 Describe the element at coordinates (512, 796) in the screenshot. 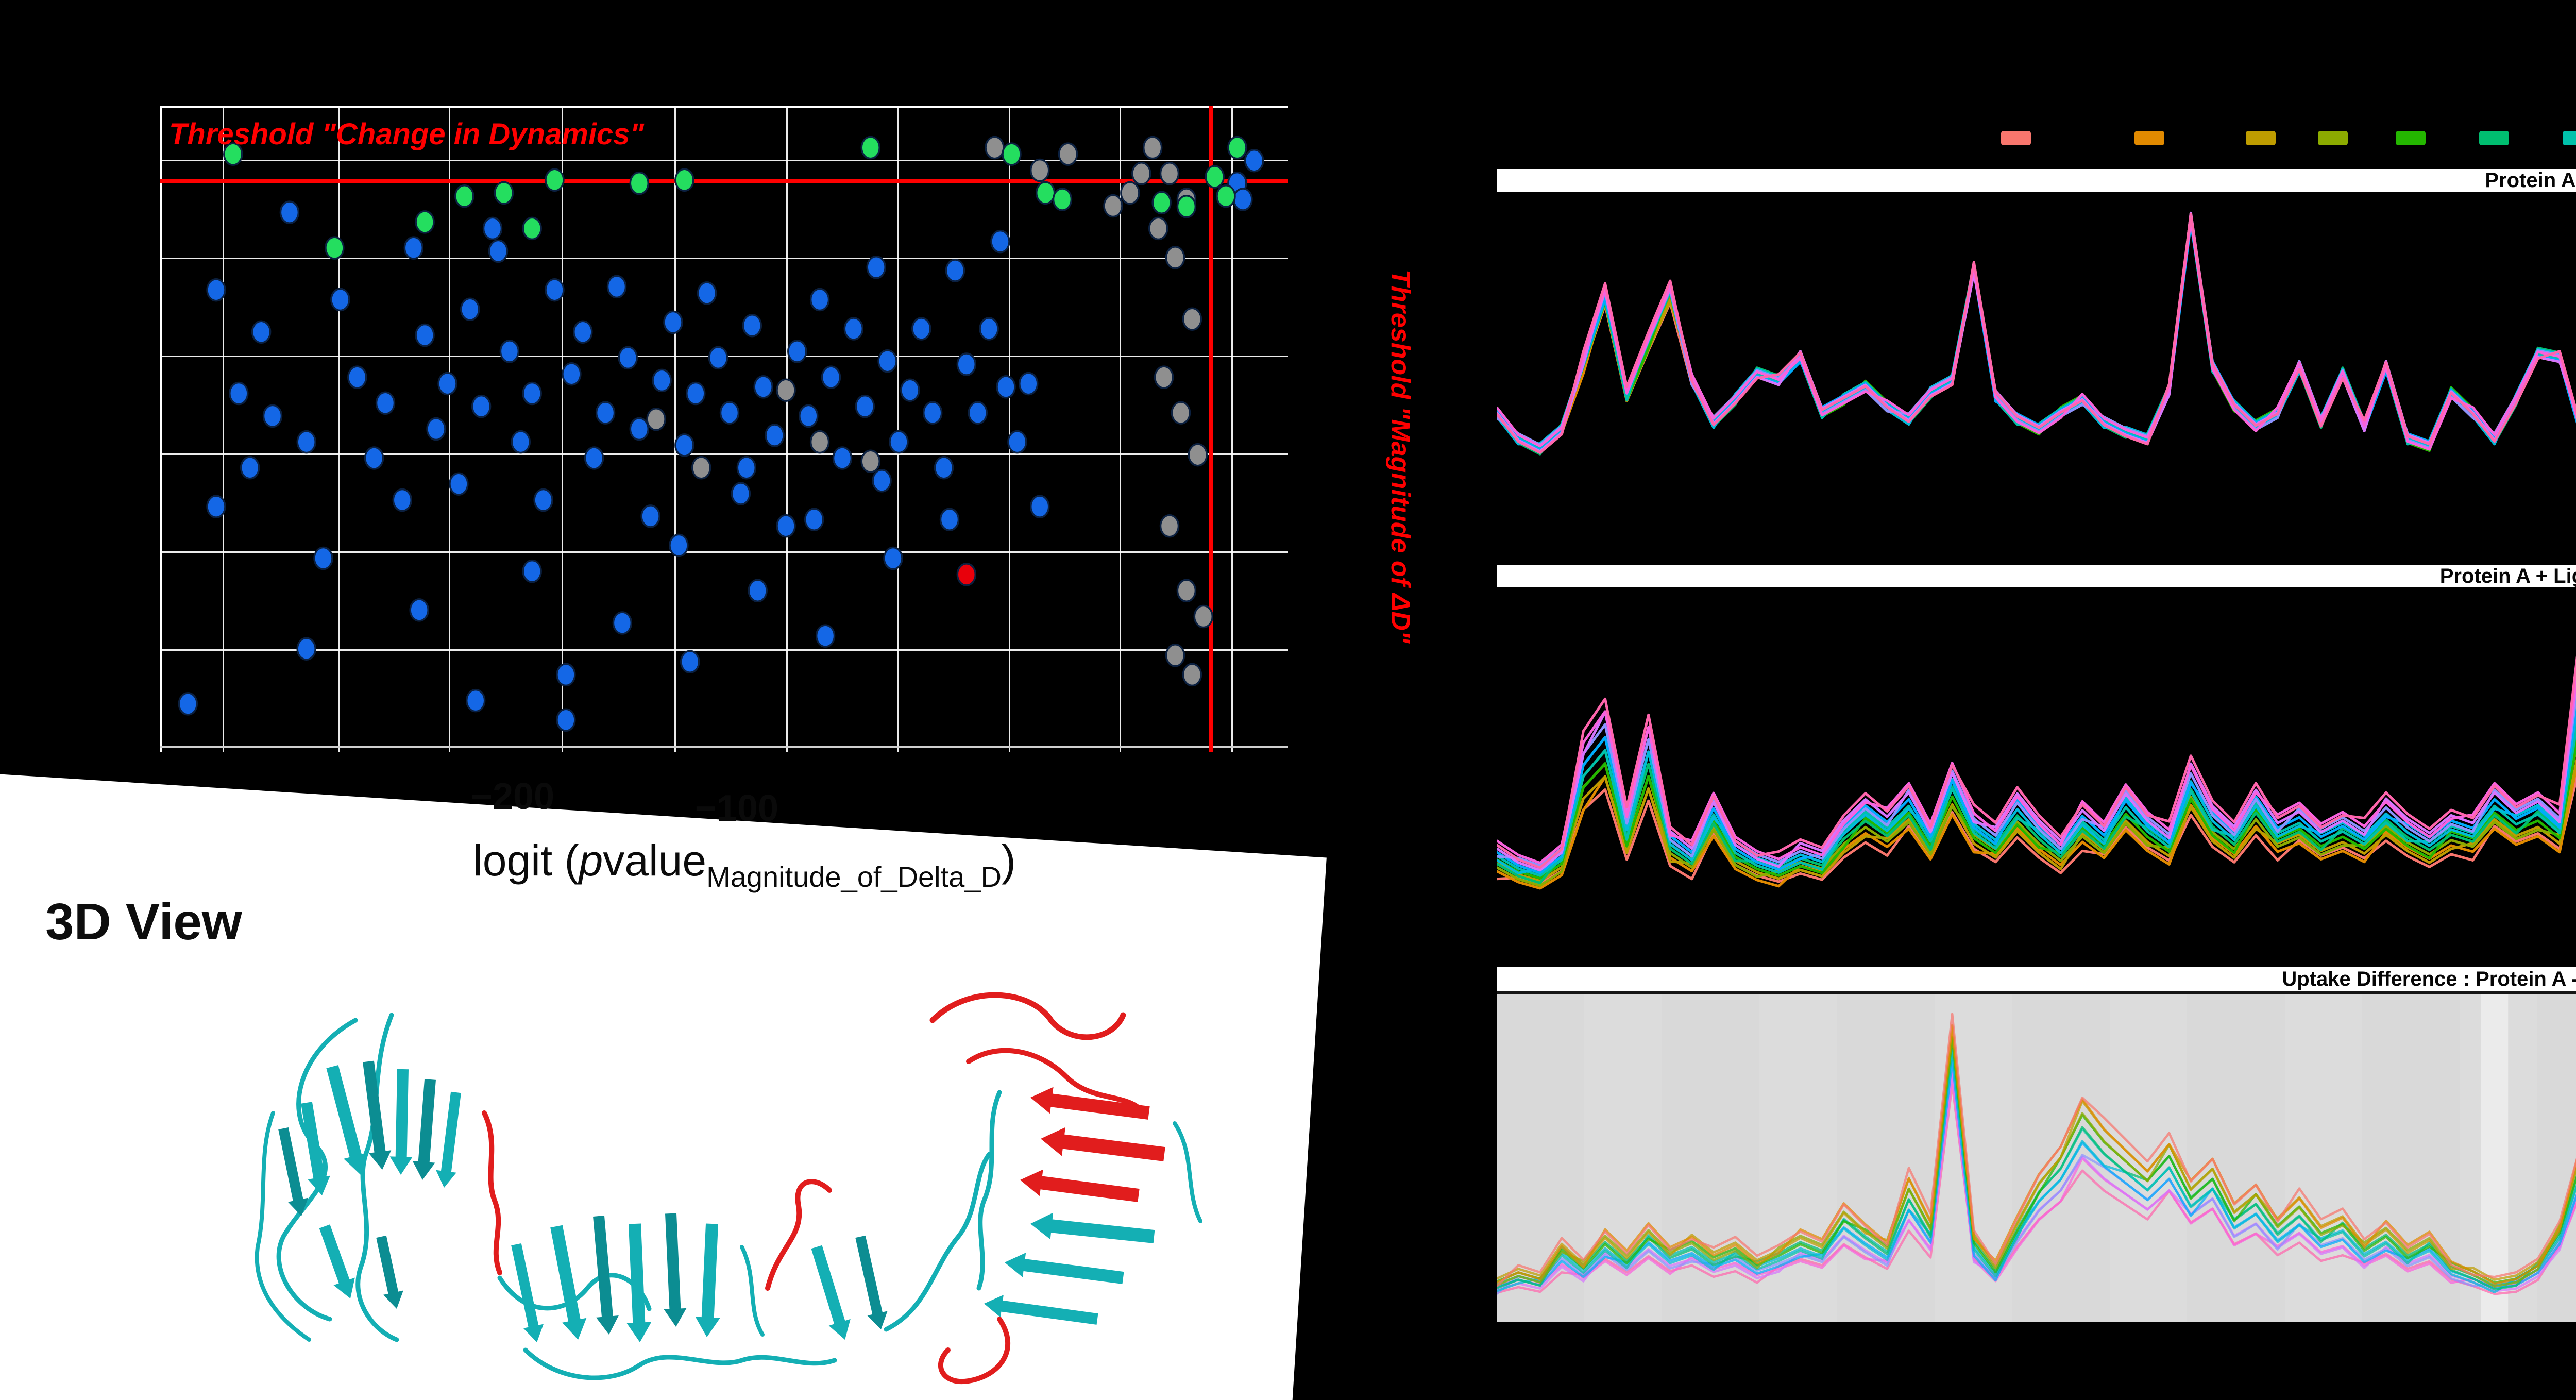

I see `x-tick-minus-200: −200` at that location.